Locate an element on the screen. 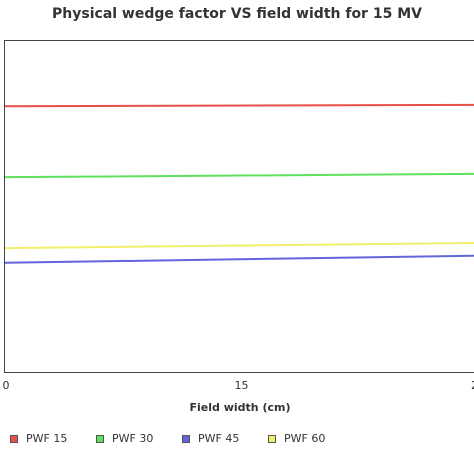 The width and height of the screenshot is (474, 474). x-axis-label: Field width (cm) is located at coordinates (240, 407).